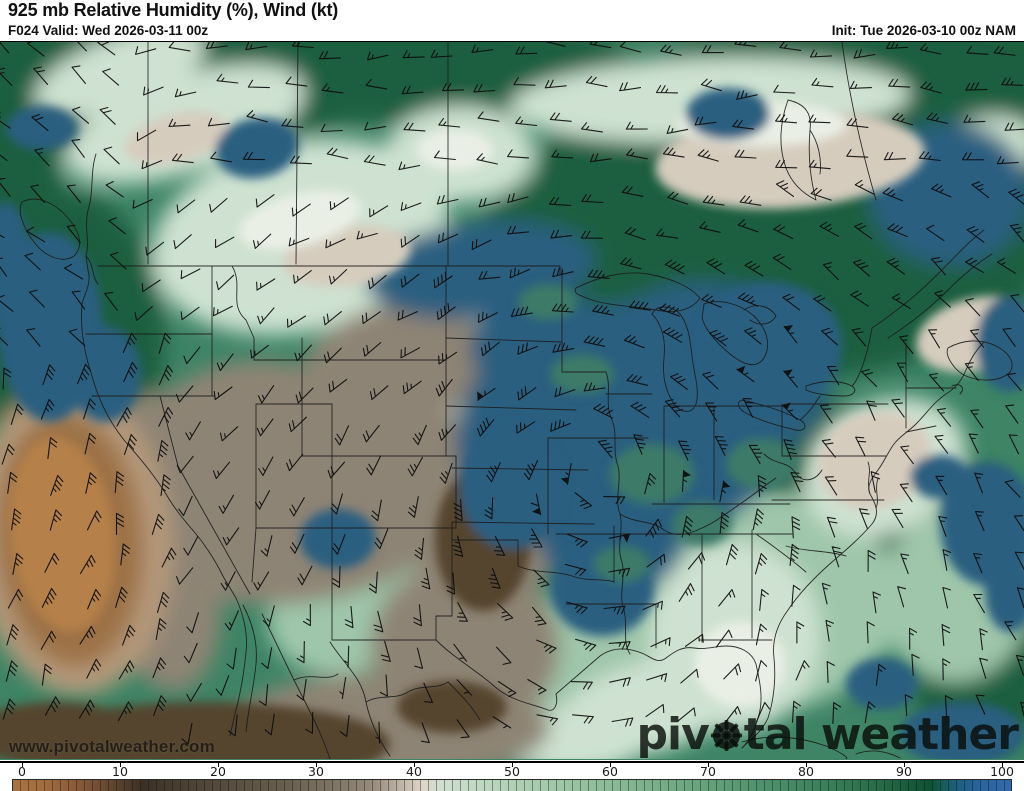  Describe the element at coordinates (512, 785) in the screenshot. I see `colorbar-gradient` at that location.